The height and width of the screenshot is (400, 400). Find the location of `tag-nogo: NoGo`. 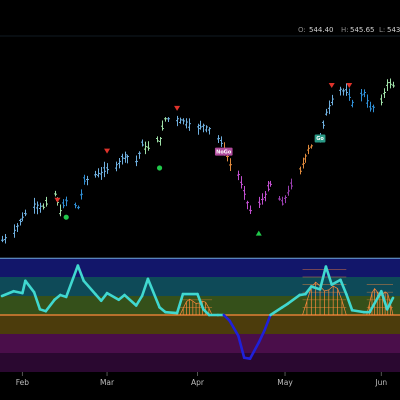

tag-nogo: NoGo is located at coordinates (223, 151).